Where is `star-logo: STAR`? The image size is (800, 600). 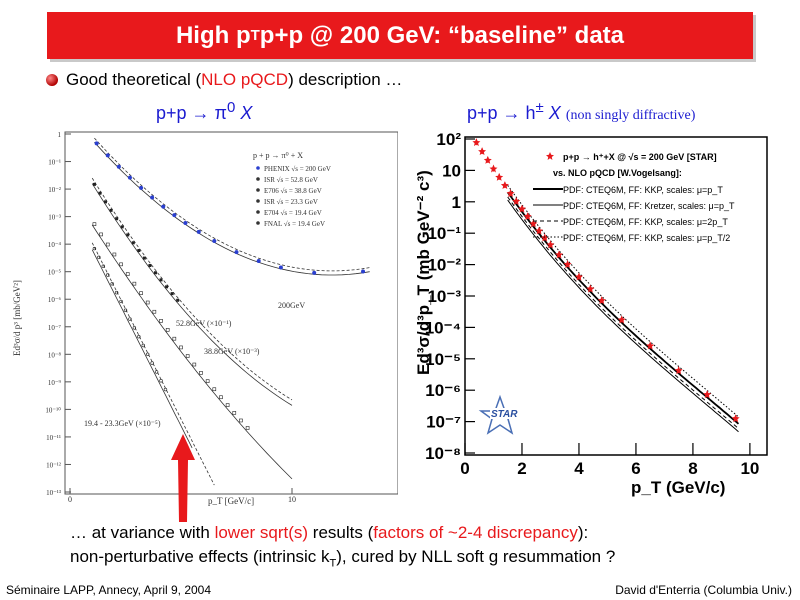 star-logo: STAR is located at coordinates (503, 414).